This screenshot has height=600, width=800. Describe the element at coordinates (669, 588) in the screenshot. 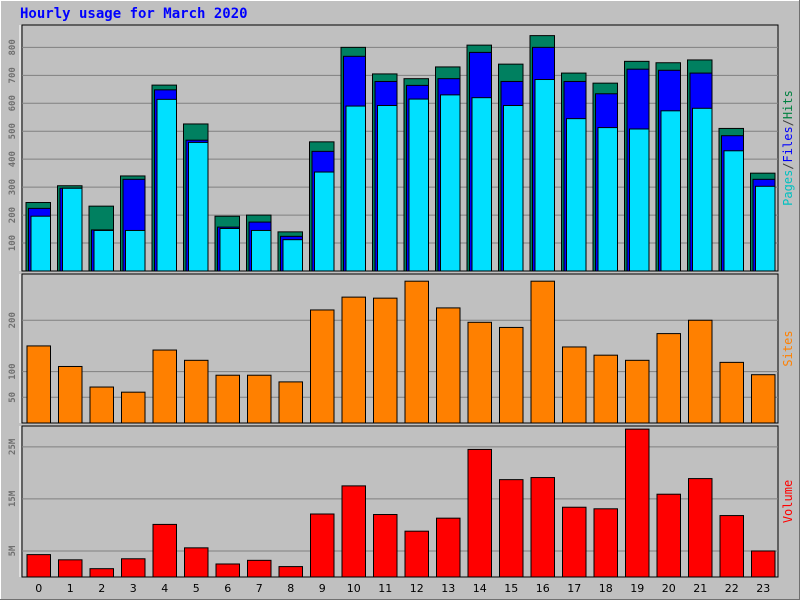

I see `x-tick-label-20: 20` at that location.